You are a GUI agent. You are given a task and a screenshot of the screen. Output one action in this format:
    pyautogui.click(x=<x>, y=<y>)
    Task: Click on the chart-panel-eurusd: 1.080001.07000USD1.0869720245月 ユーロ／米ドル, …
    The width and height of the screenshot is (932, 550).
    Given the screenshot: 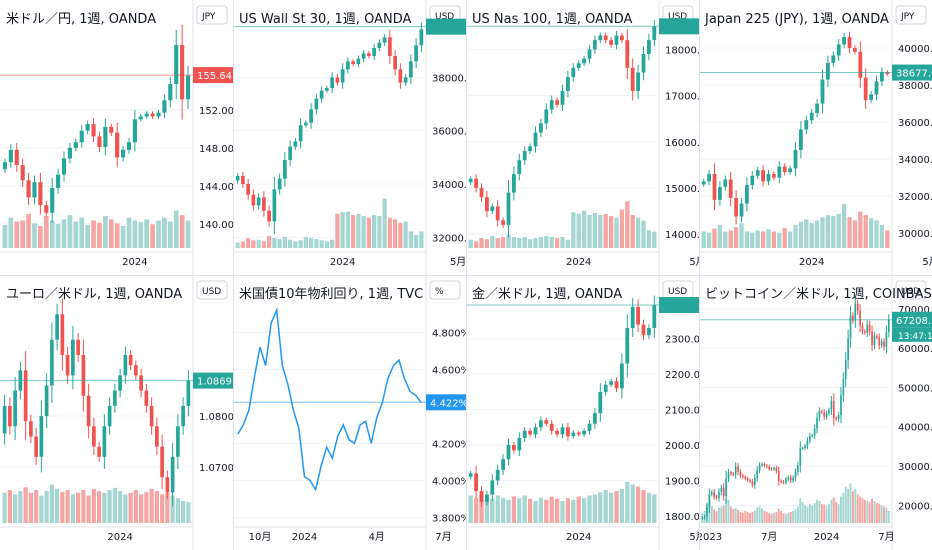 What is the action you would take?
    pyautogui.click(x=116, y=412)
    